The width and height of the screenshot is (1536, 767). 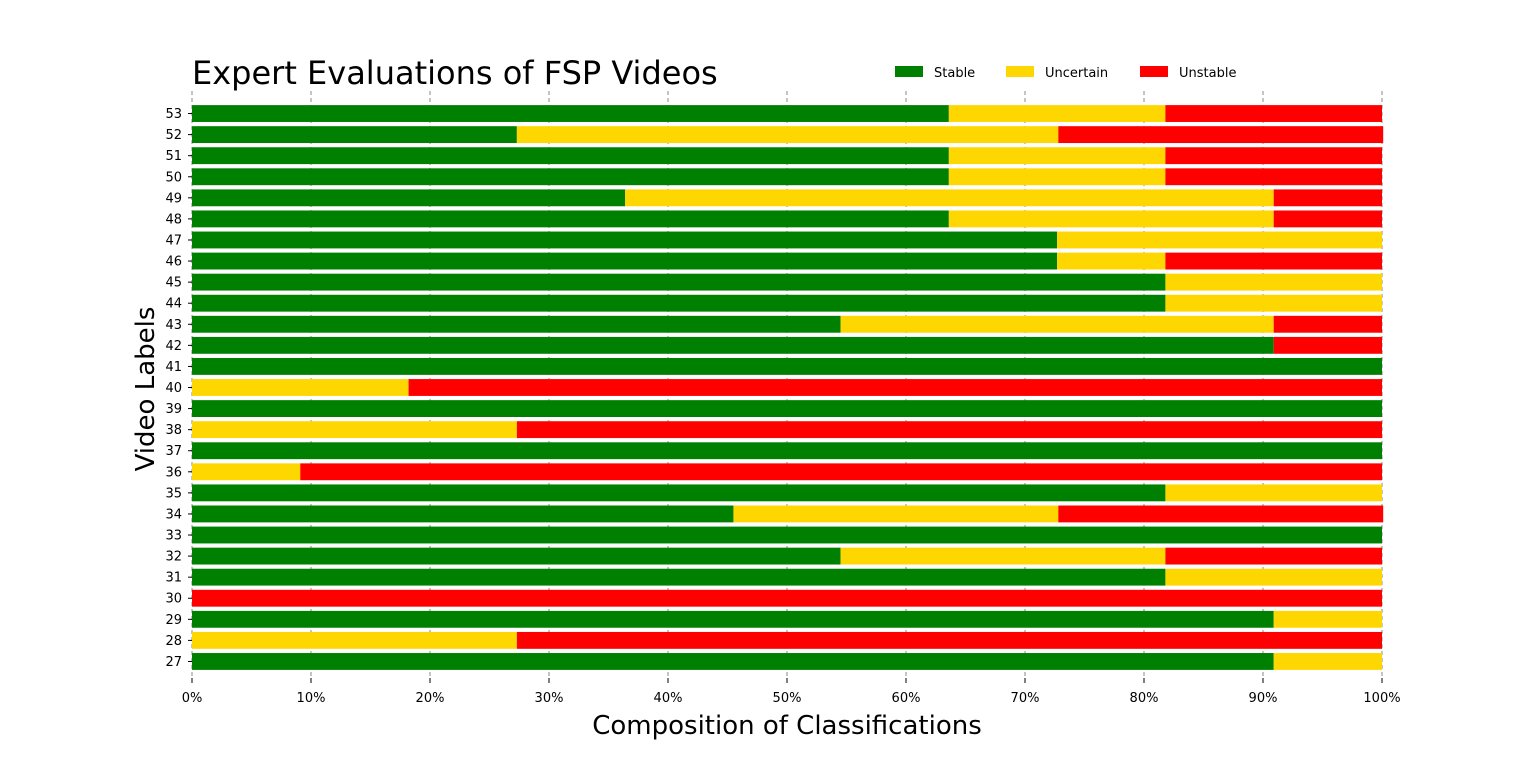 I want to click on y-tick-label: 50, so click(x=173, y=177).